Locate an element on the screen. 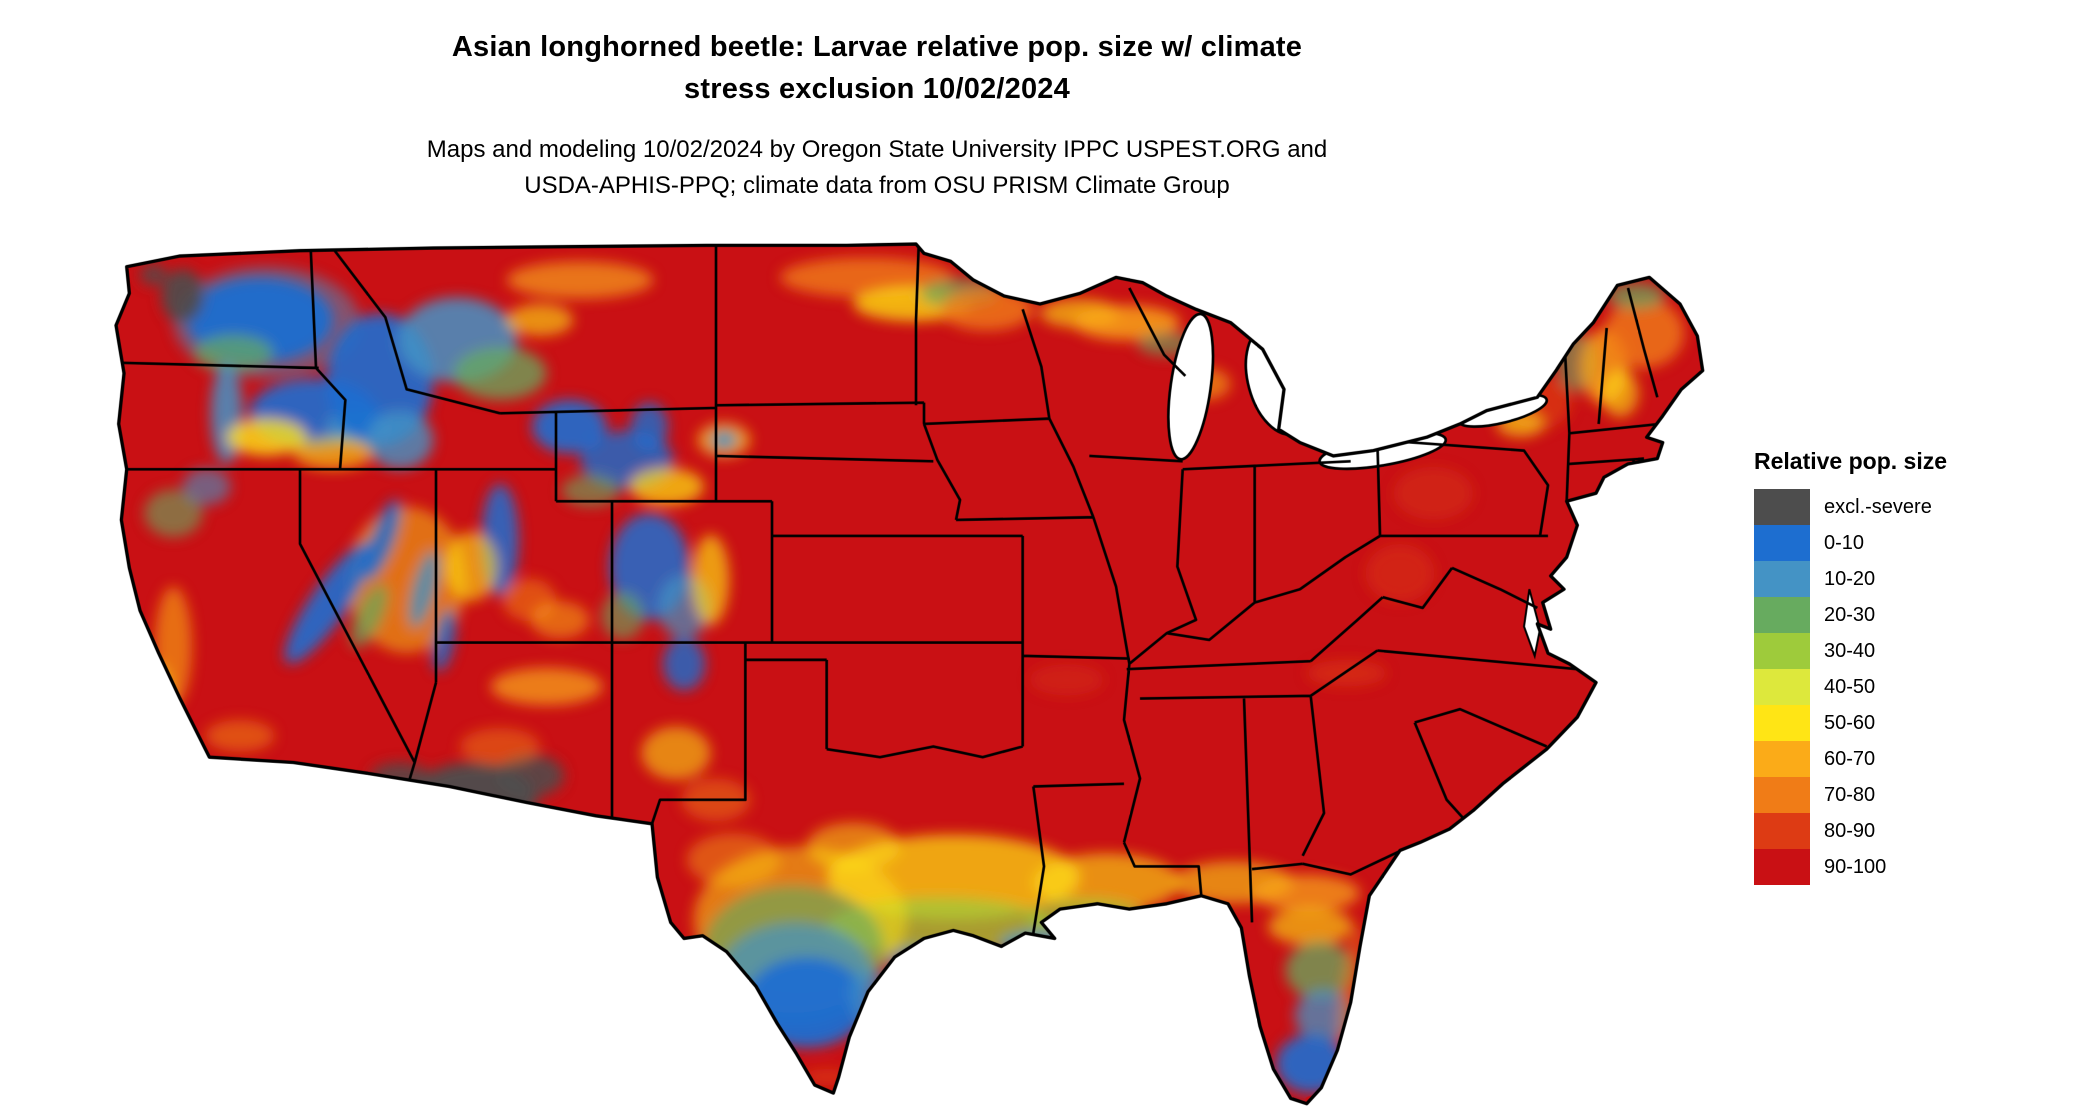  legend-label: 10-20 is located at coordinates (1850, 578).